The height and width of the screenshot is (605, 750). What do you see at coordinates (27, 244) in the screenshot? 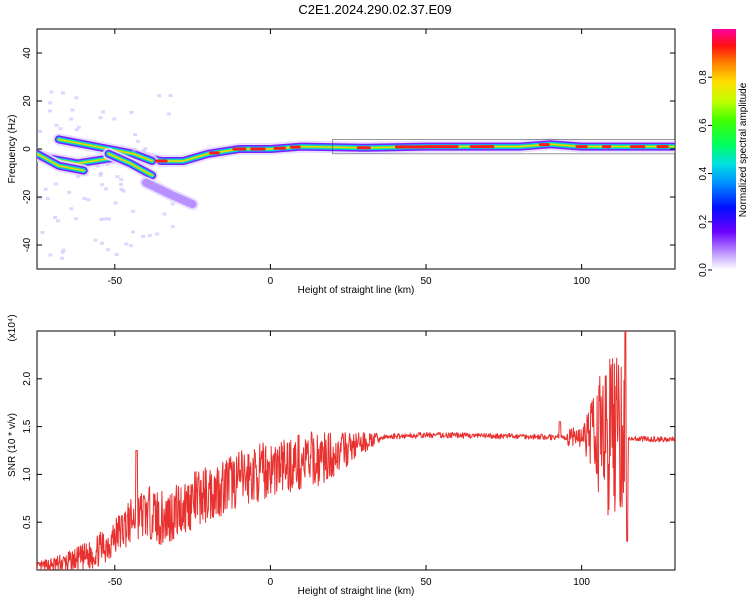
I see `y-tick-label: -40` at bounding box center [27, 244].